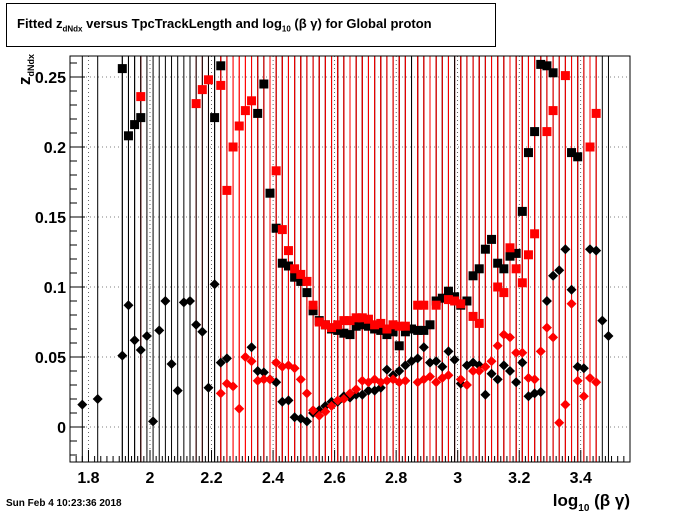 The width and height of the screenshot is (700, 514). Describe the element at coordinates (150, 478) in the screenshot. I see `x-tick-label: 2` at that location.